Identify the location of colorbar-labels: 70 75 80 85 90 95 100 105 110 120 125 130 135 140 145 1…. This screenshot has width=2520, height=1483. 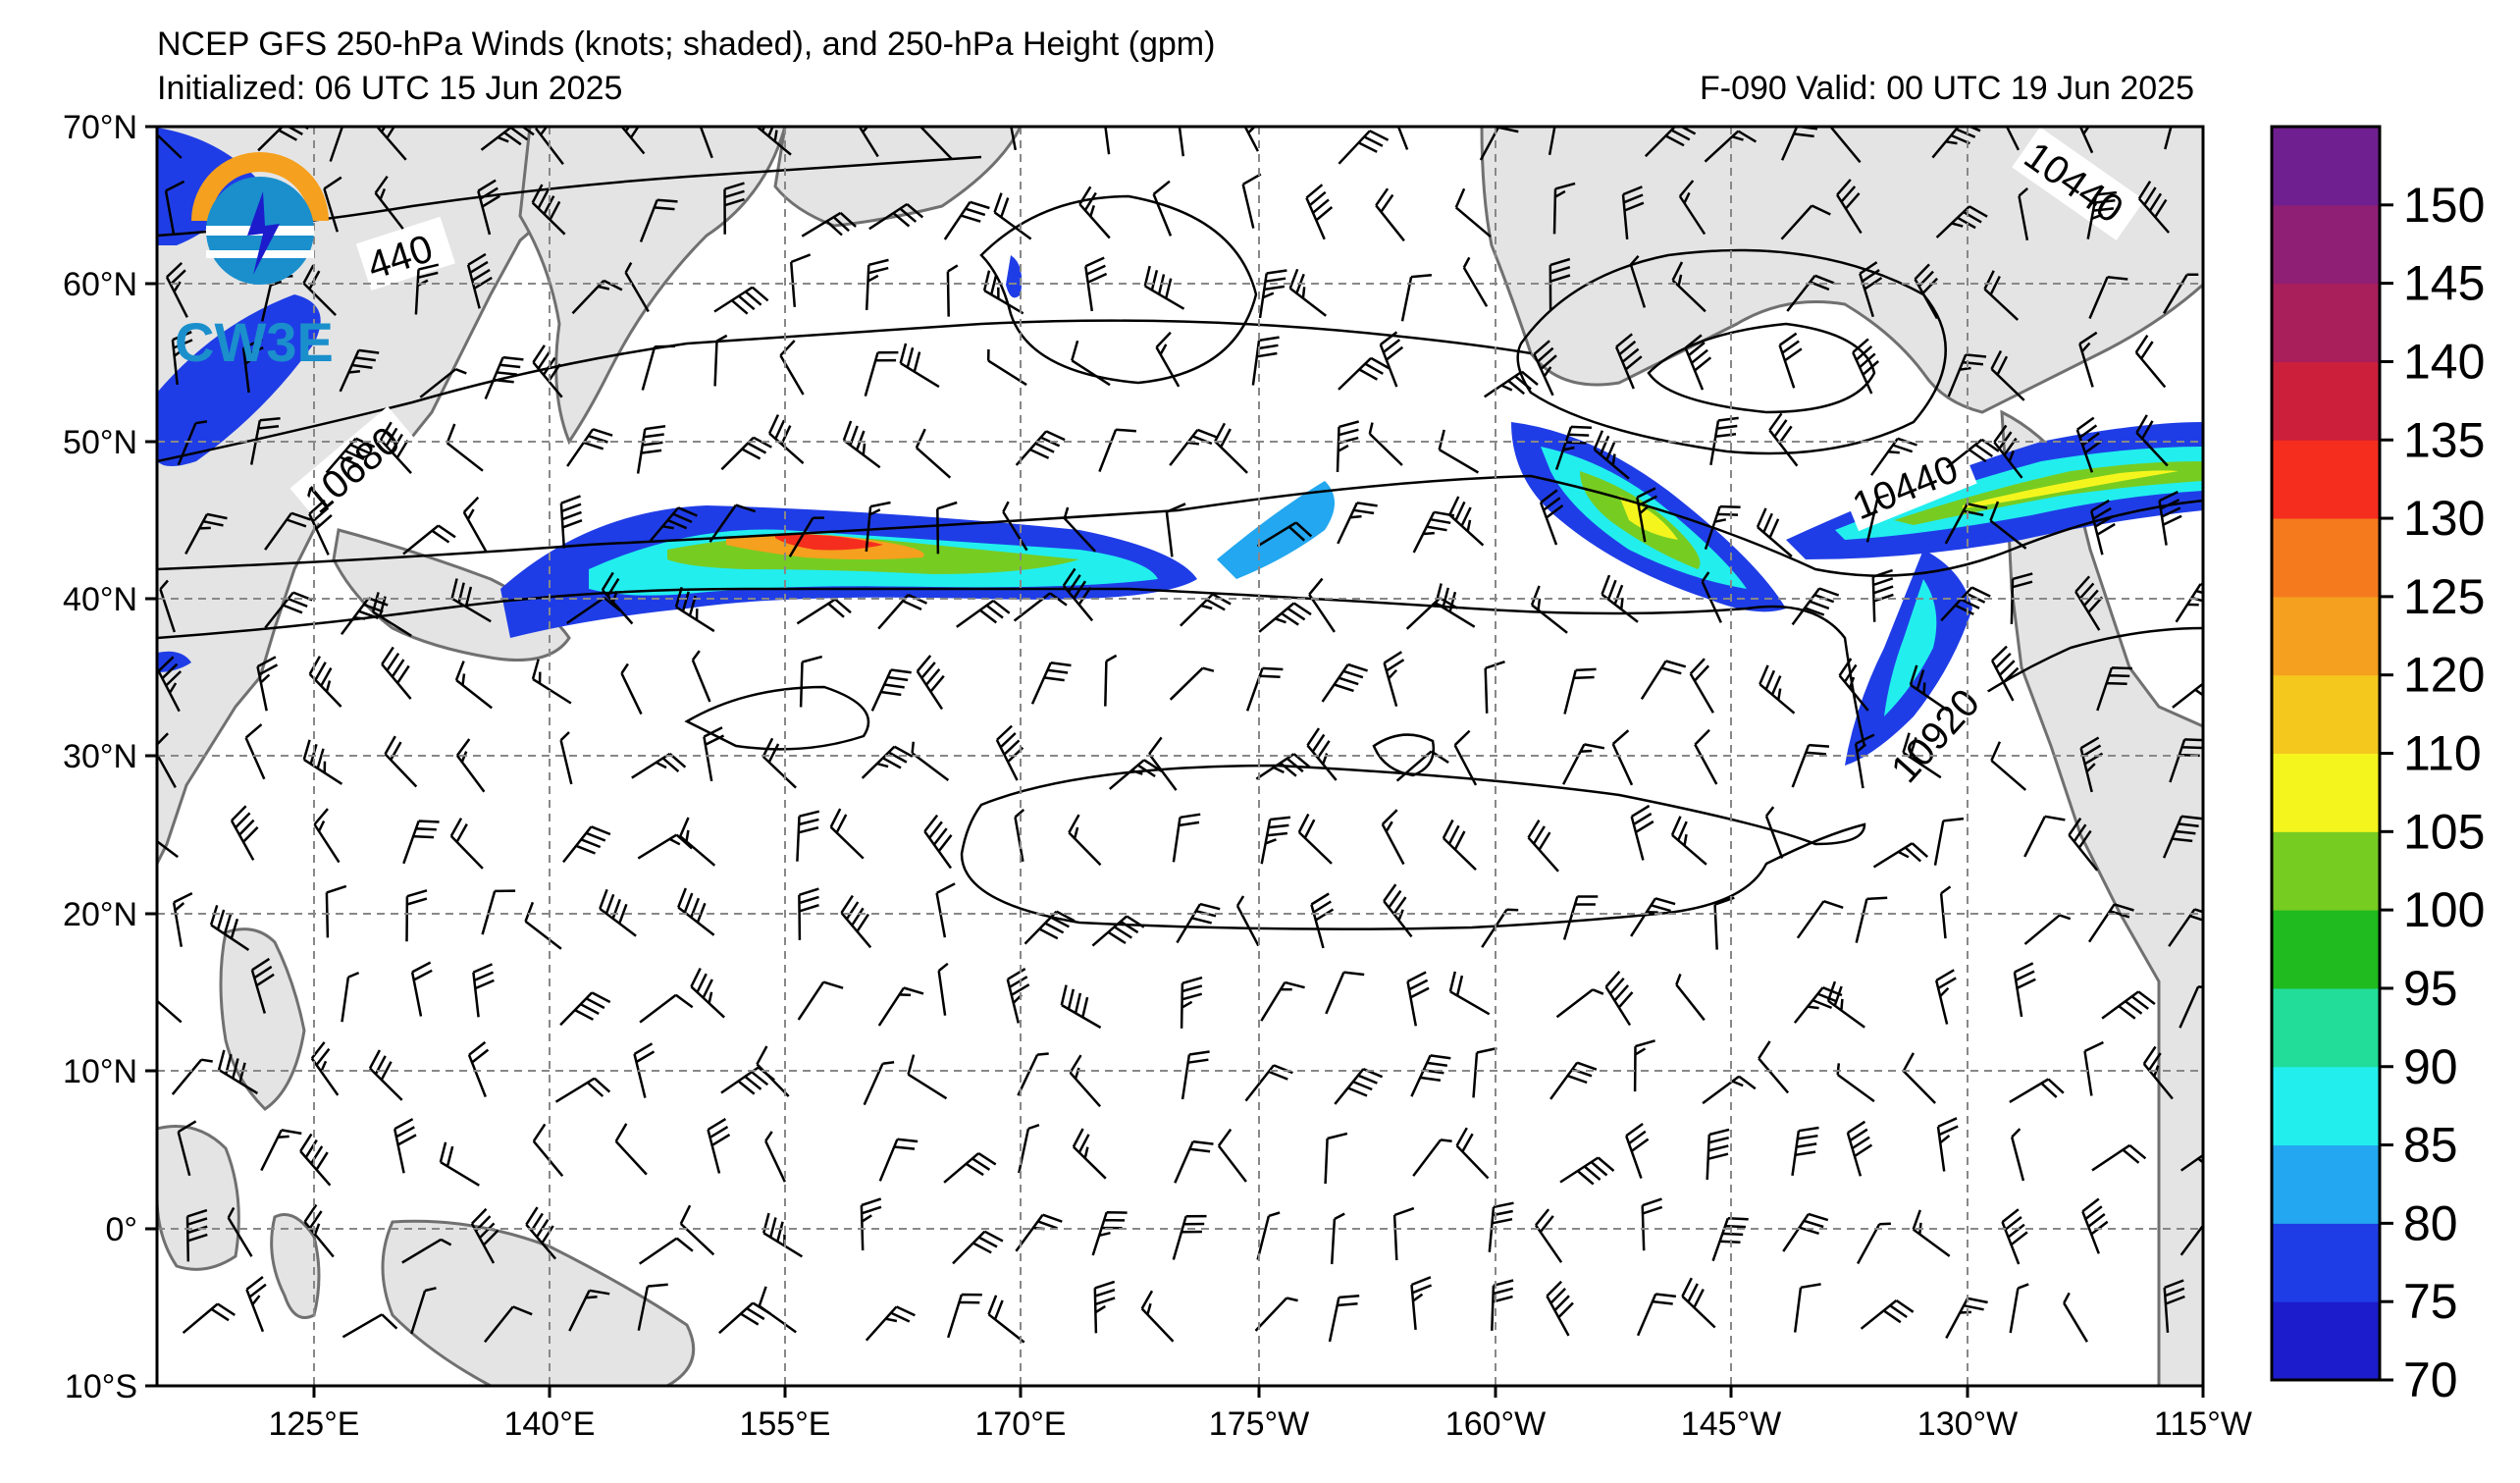
(2432, 793).